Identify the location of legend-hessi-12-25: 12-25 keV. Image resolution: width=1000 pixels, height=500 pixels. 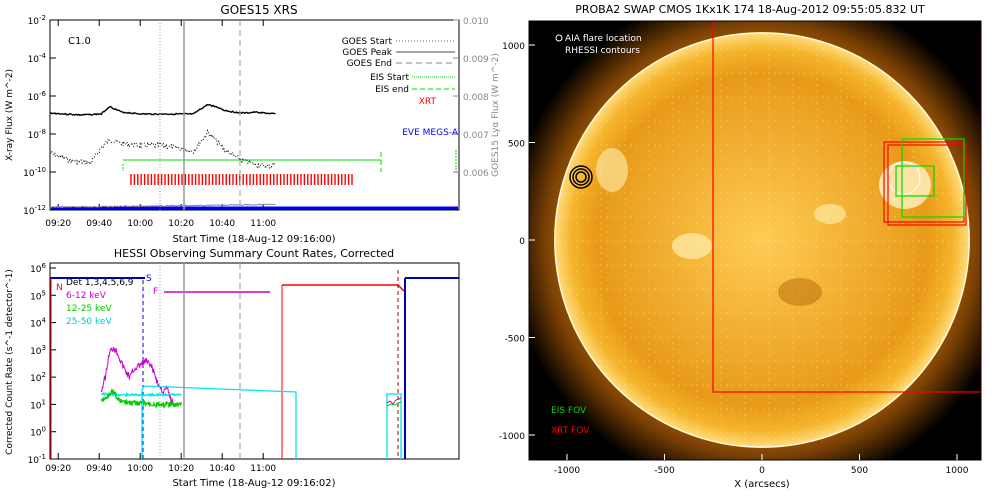
(89, 309).